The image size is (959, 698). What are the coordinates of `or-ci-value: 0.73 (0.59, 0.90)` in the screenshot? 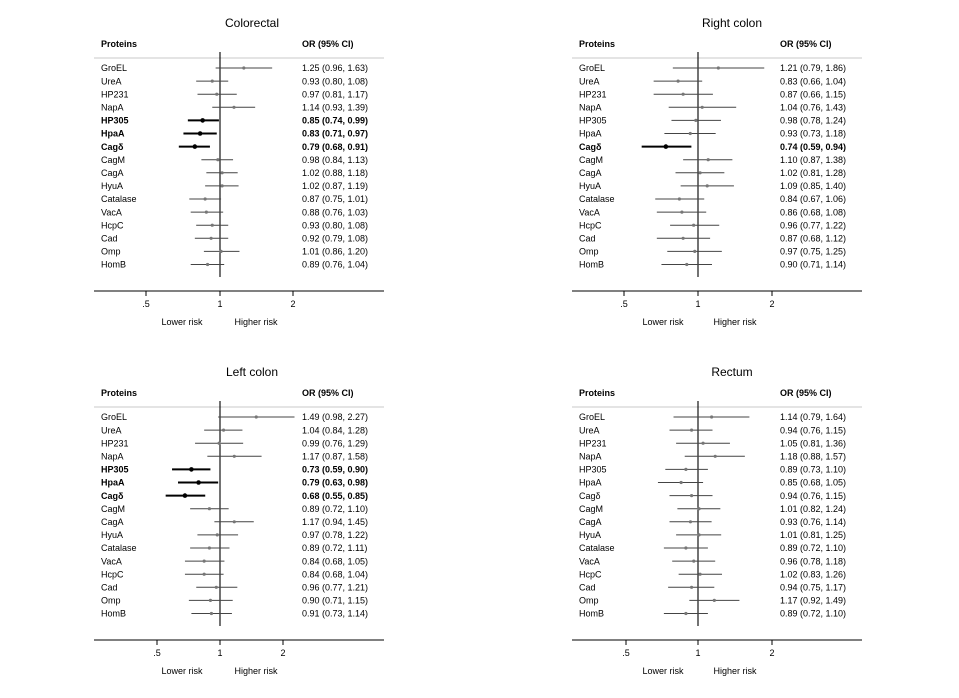 It's located at (335, 470).